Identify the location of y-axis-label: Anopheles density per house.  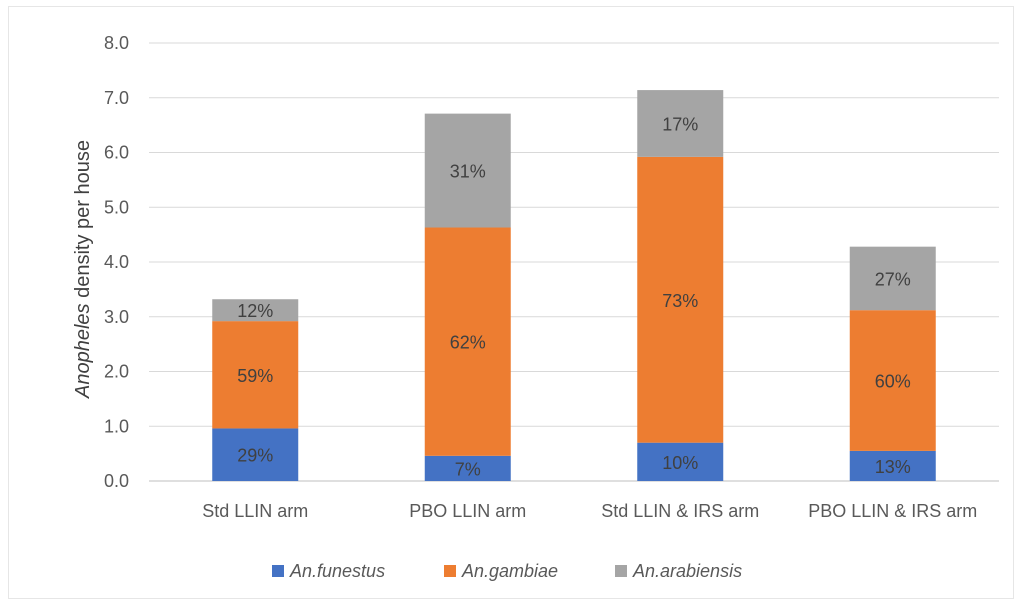
(83, 269).